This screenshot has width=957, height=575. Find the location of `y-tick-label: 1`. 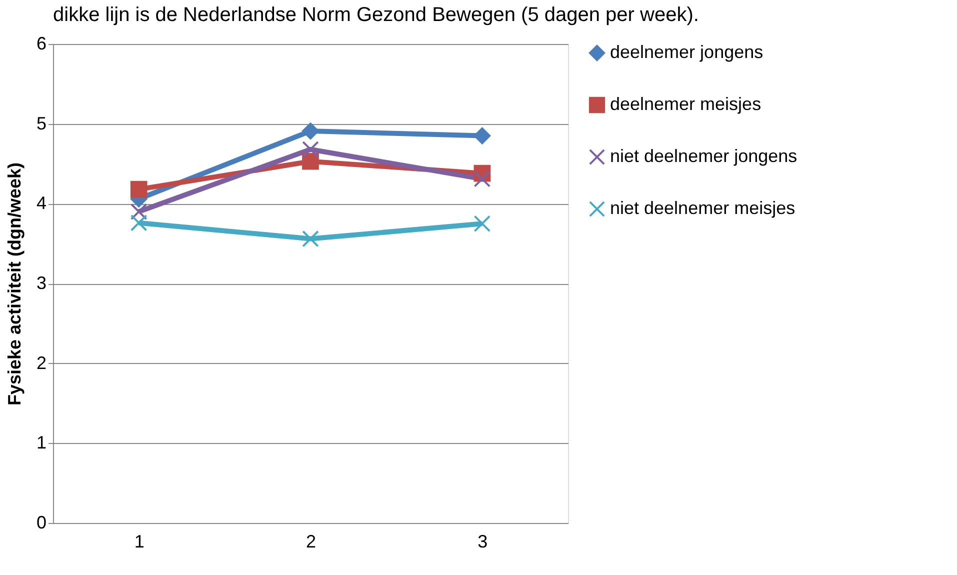

y-tick-label: 1 is located at coordinates (41, 442).